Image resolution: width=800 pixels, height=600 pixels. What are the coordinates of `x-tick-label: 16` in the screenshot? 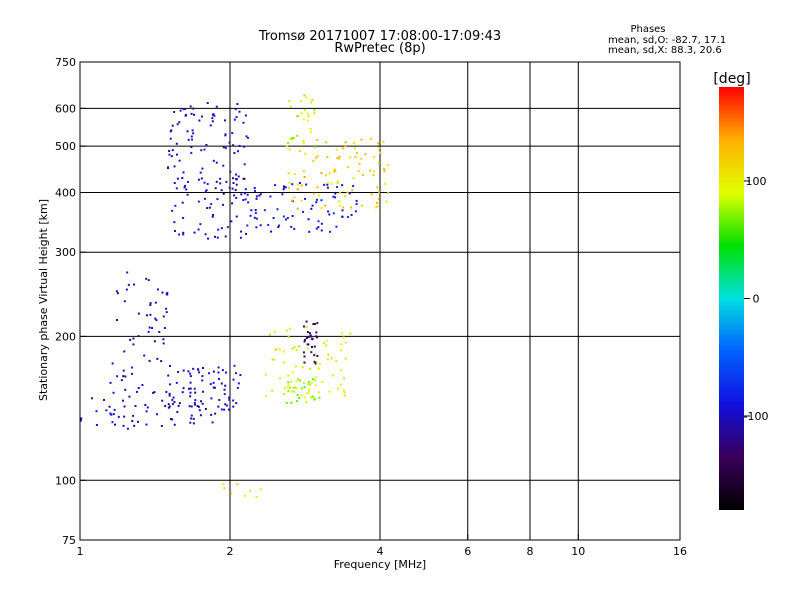 It's located at (680, 551).